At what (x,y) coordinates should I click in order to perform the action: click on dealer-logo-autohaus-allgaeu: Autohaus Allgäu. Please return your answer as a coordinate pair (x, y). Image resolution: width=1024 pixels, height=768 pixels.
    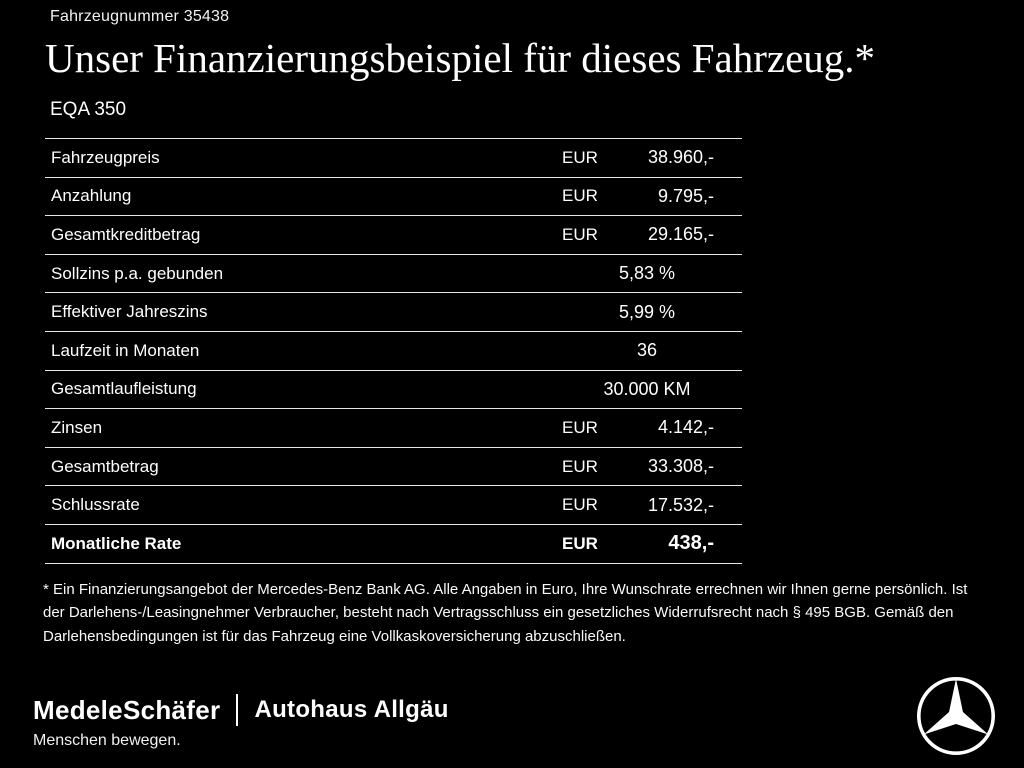
    Looking at the image, I should click on (351, 709).